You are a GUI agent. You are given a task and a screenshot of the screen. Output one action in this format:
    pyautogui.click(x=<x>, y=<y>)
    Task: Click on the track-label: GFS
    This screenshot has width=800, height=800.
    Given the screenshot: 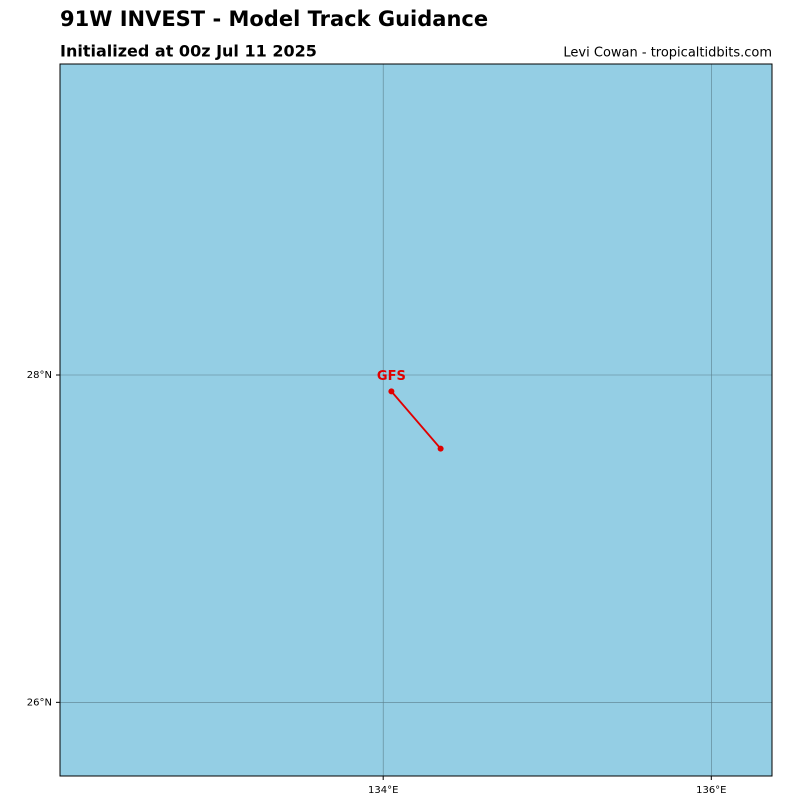 What is the action you would take?
    pyautogui.click(x=391, y=376)
    